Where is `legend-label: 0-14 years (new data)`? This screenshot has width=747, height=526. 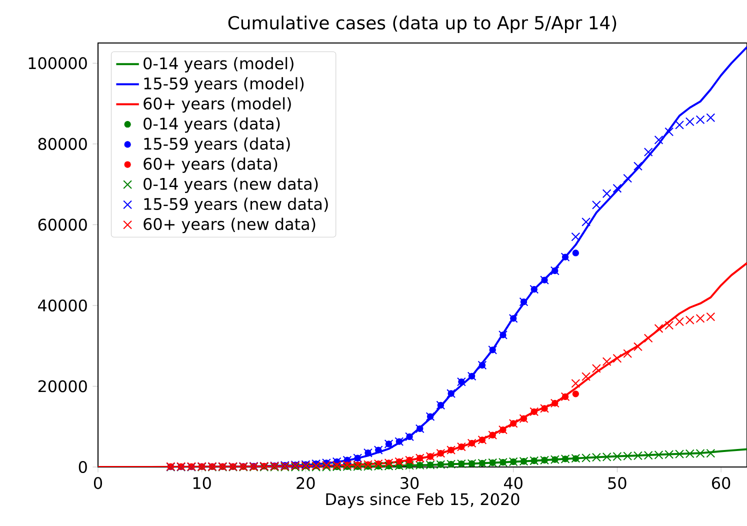
legend-label: 0-14 years (new data) is located at coordinates (231, 185).